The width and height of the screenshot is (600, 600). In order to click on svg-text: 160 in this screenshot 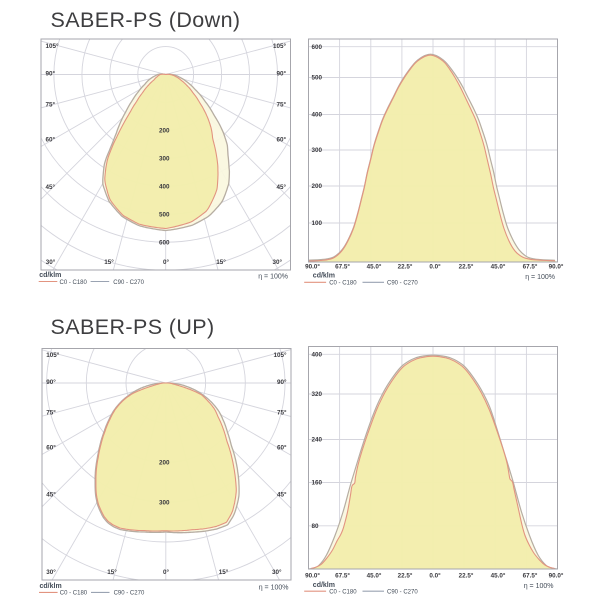, I will do `click(317, 483)`.